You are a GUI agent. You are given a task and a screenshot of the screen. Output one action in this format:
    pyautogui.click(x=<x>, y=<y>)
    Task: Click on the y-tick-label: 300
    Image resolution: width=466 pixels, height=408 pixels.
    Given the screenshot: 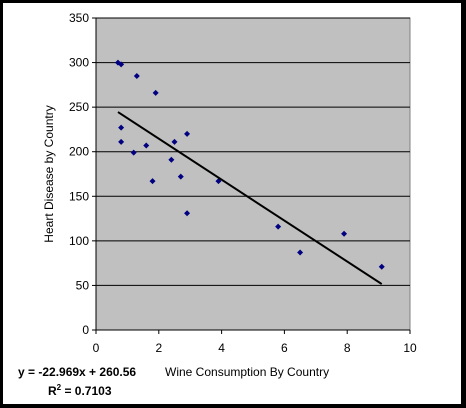 What is the action you would take?
    pyautogui.click(x=79, y=63)
    